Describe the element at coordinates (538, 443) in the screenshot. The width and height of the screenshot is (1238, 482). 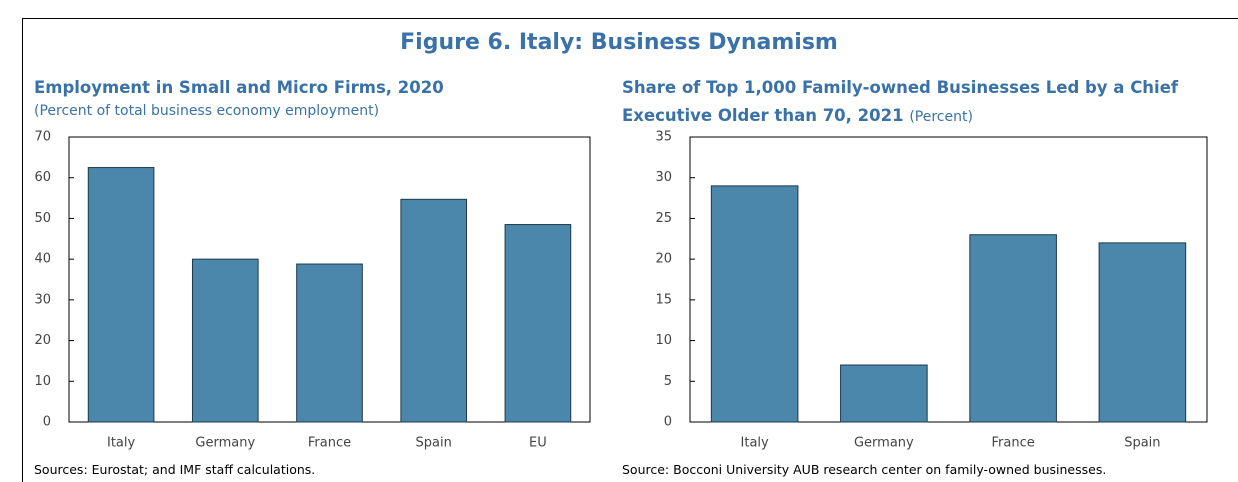
I see `x-tick-label: EU` at that location.